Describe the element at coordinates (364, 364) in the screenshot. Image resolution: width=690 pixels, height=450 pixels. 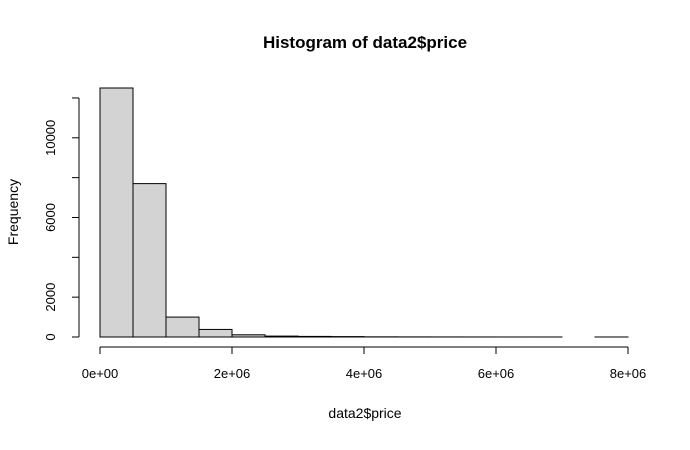
I see `x-axis: 0e+00 2e+06 4e+06 6e+06 8e+06` at that location.